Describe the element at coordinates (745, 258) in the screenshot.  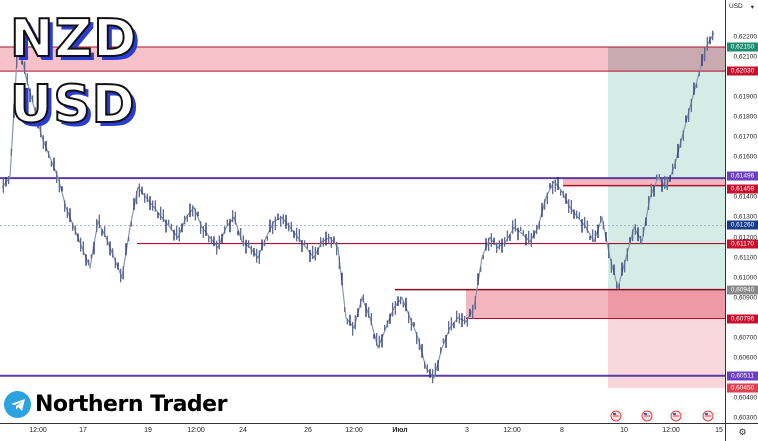
I see `price-tick: 0,61100` at that location.